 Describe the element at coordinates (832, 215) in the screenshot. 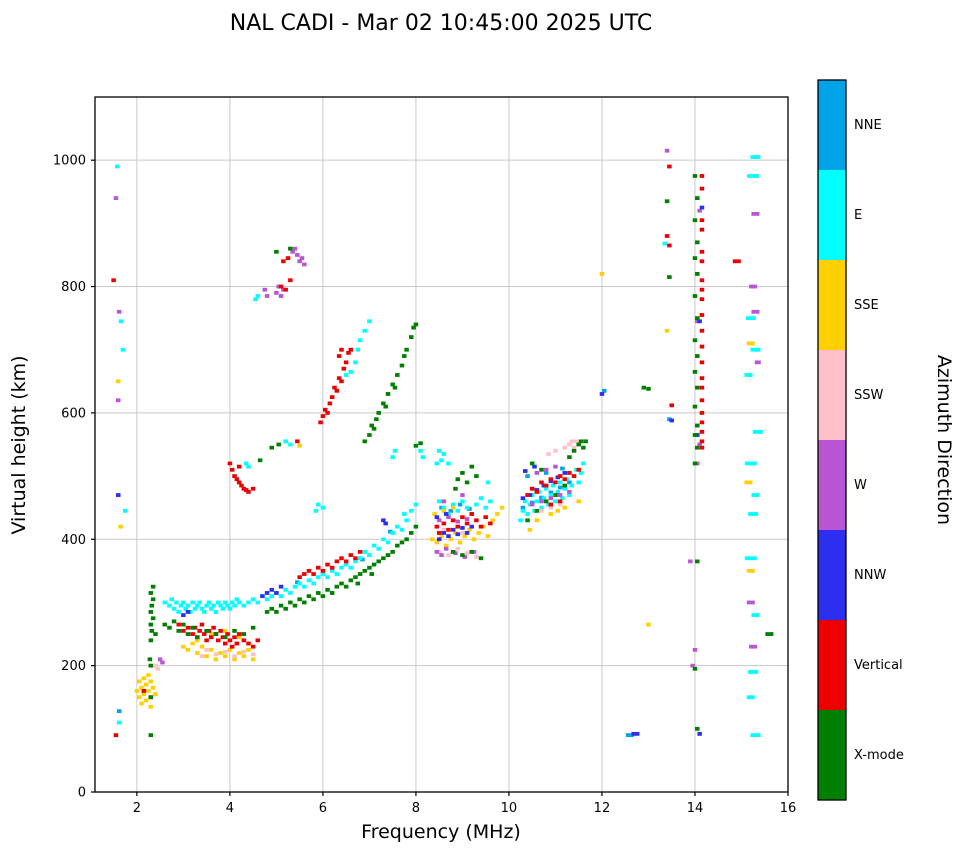

I see `colorbar-segment` at that location.